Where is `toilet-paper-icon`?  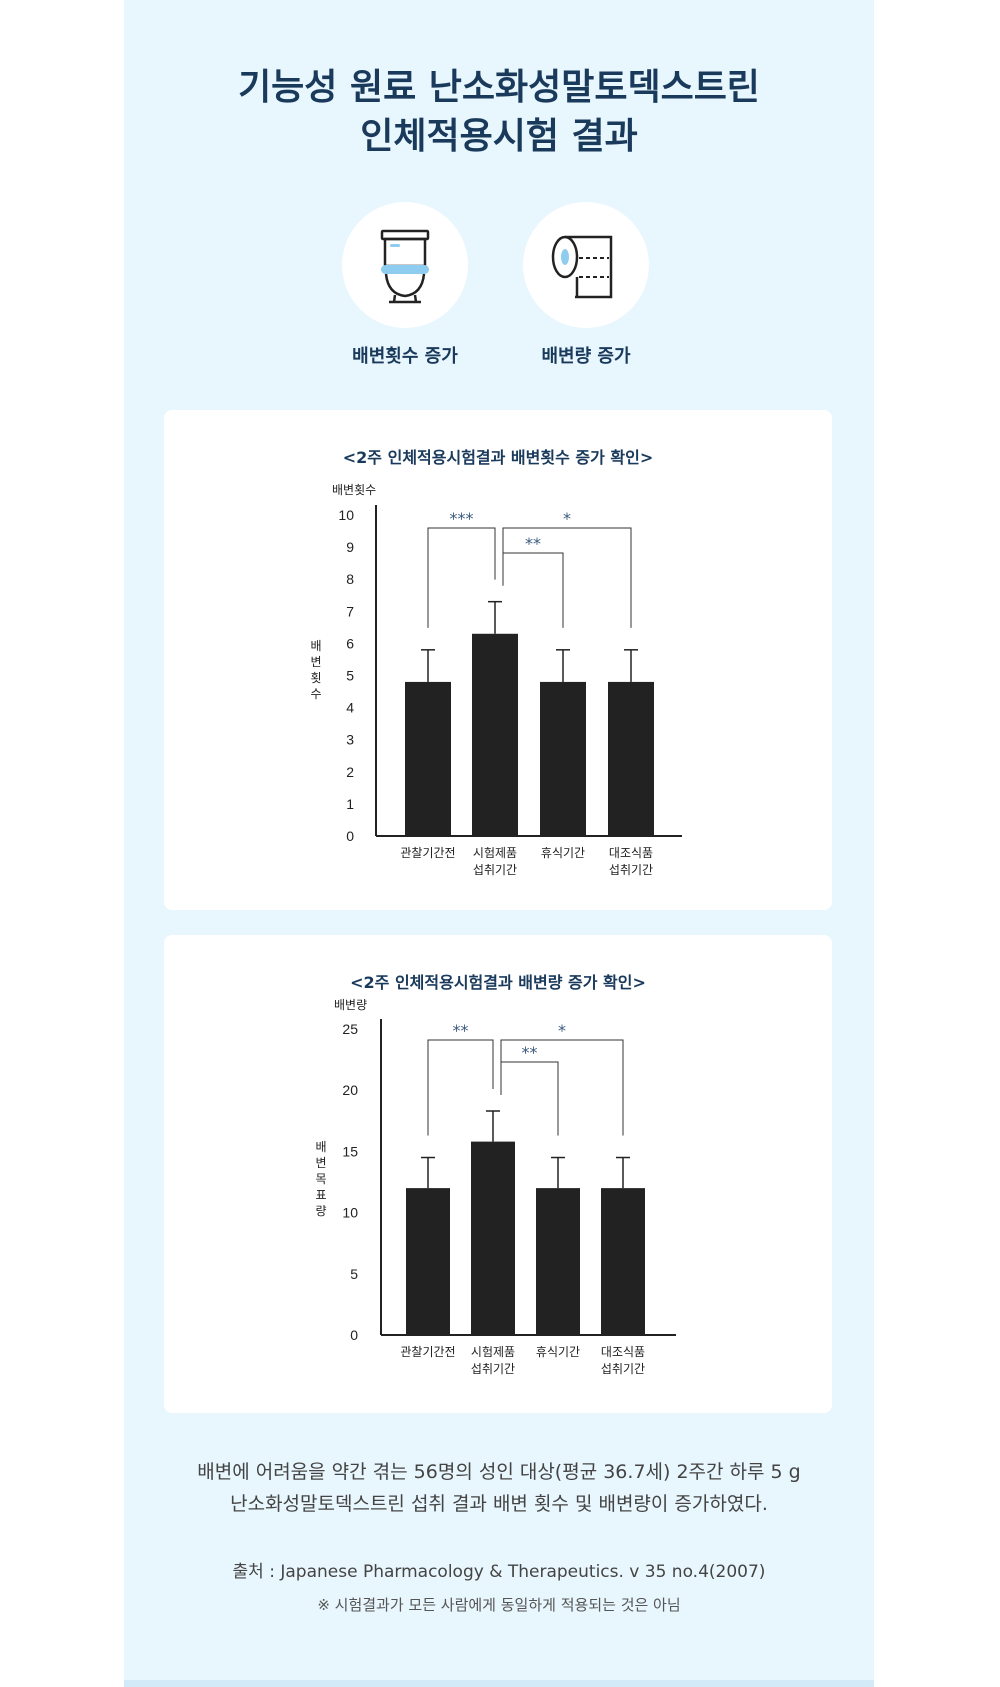
toilet-paper-icon is located at coordinates (582, 267).